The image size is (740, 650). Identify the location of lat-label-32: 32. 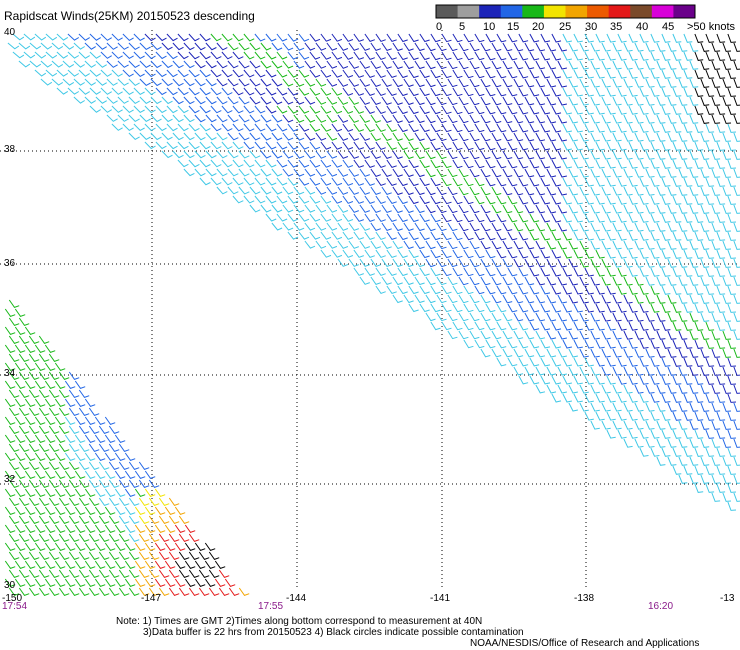
(10, 479).